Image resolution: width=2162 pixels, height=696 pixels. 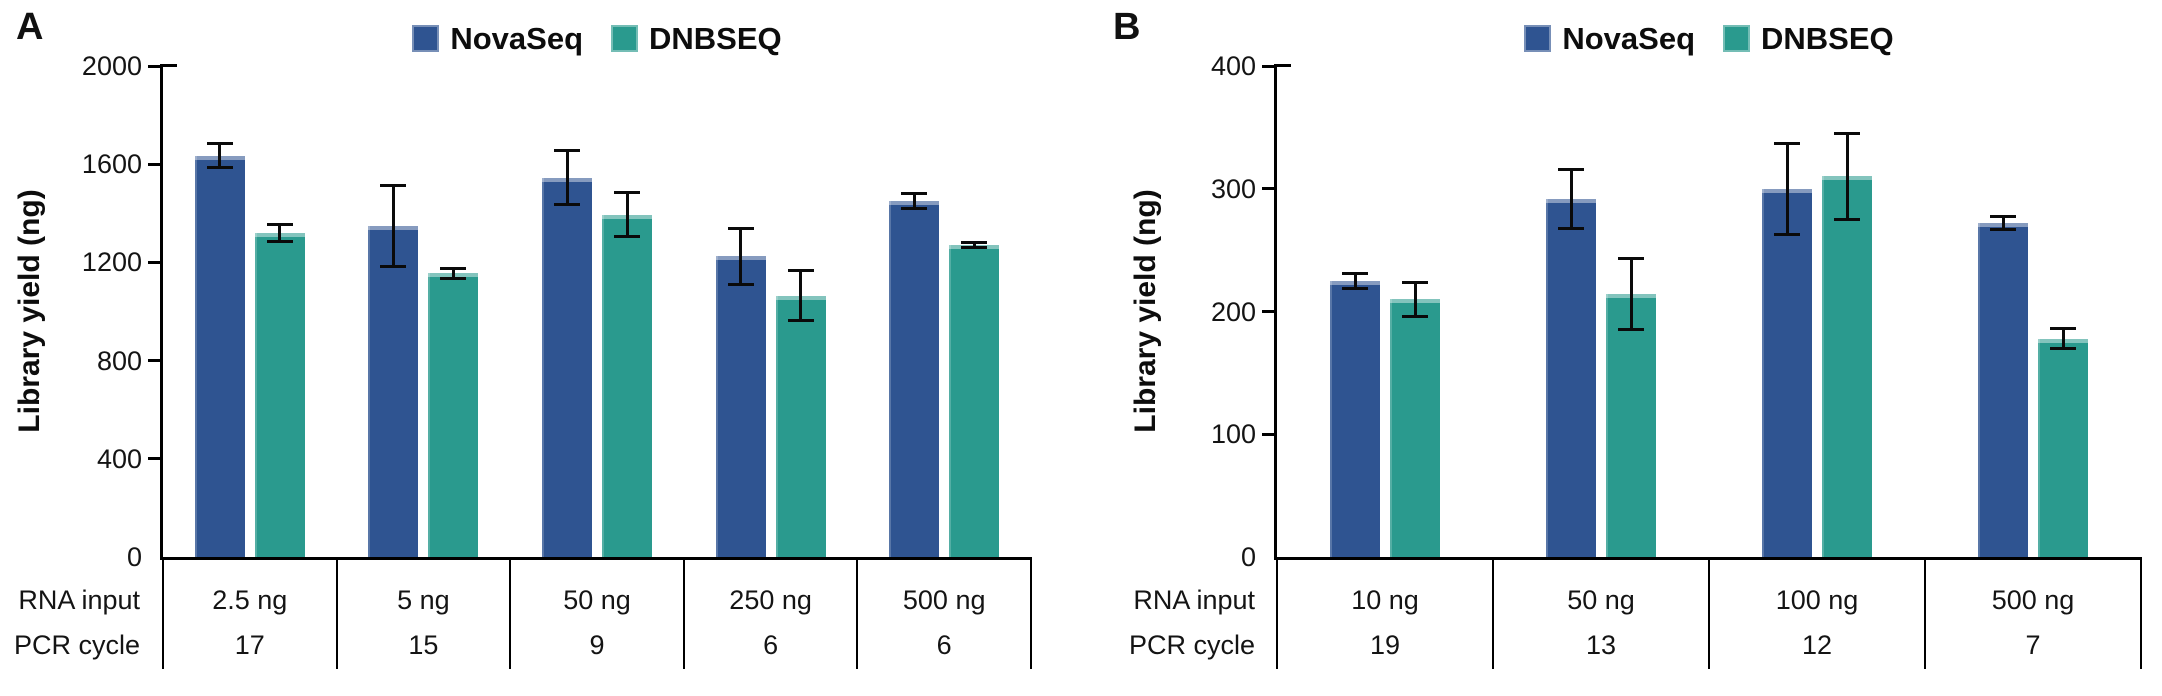 What do you see at coordinates (134, 557) in the screenshot?
I see `y-tick-label: 0` at bounding box center [134, 557].